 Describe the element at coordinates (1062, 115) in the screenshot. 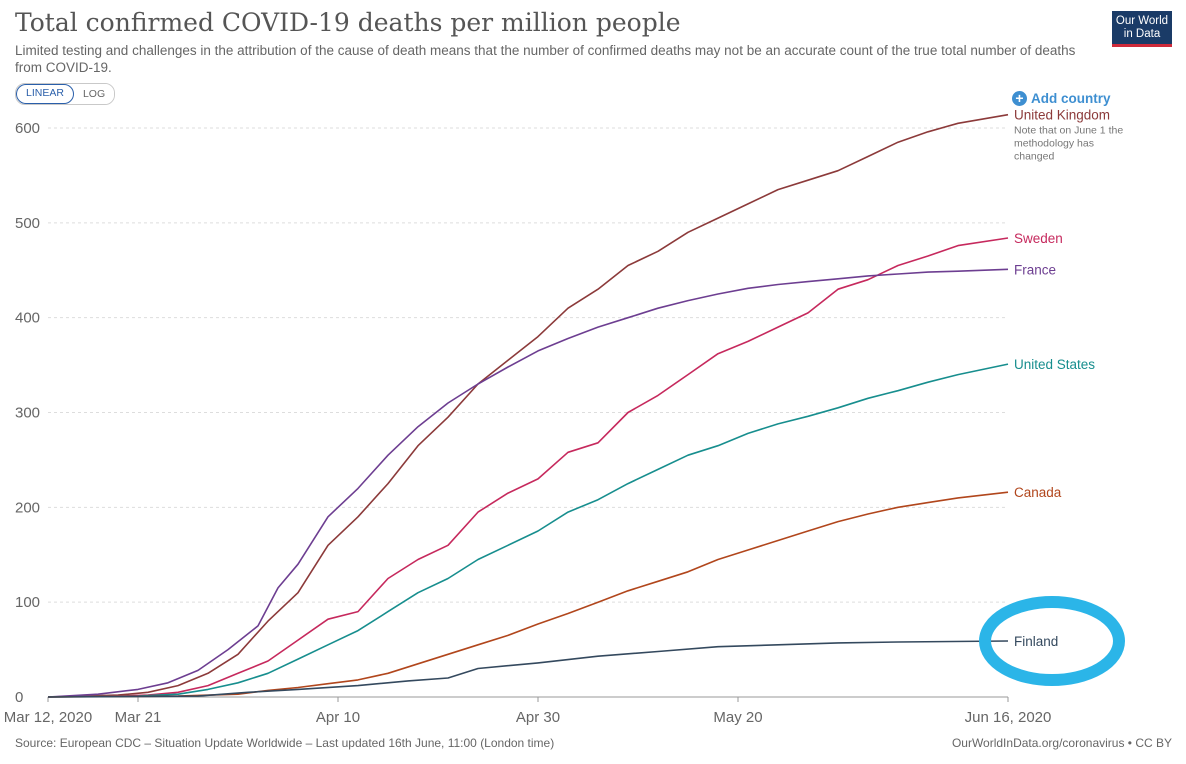

I see `series-label-united-kingdom: United Kingdom` at that location.